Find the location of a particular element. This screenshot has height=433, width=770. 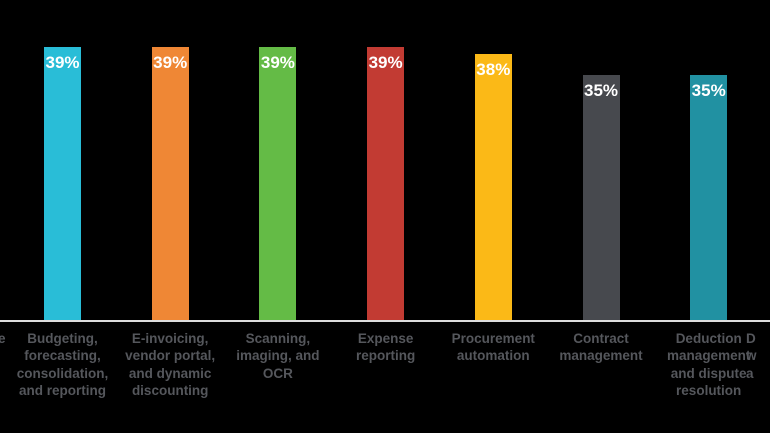

category-label-line: and reporting is located at coordinates (62, 391).